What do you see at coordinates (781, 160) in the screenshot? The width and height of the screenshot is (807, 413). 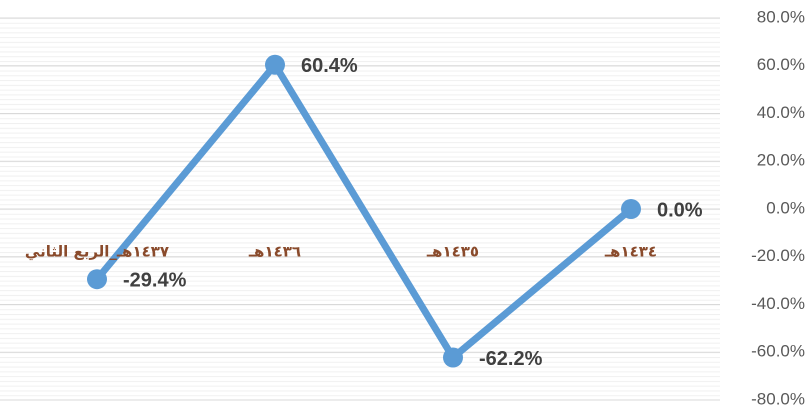 I see `y-tick-label: 20.0%` at bounding box center [781, 160].